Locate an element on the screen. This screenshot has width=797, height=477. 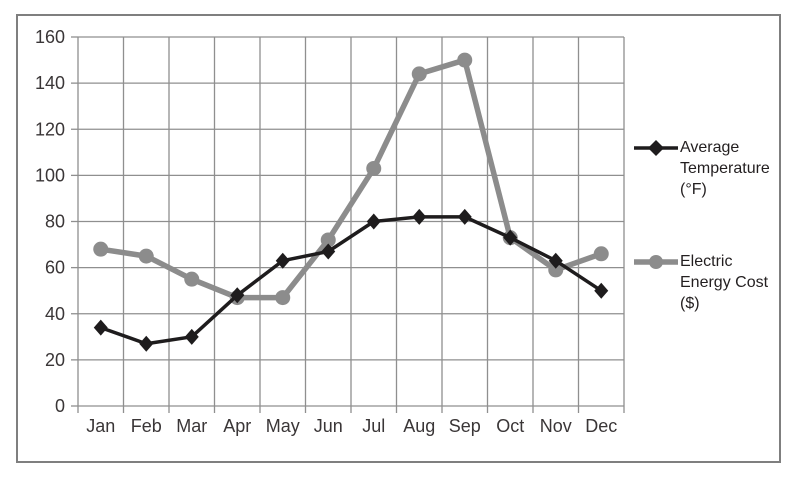
average-temperature-point-Sep is located at coordinates (464, 216).